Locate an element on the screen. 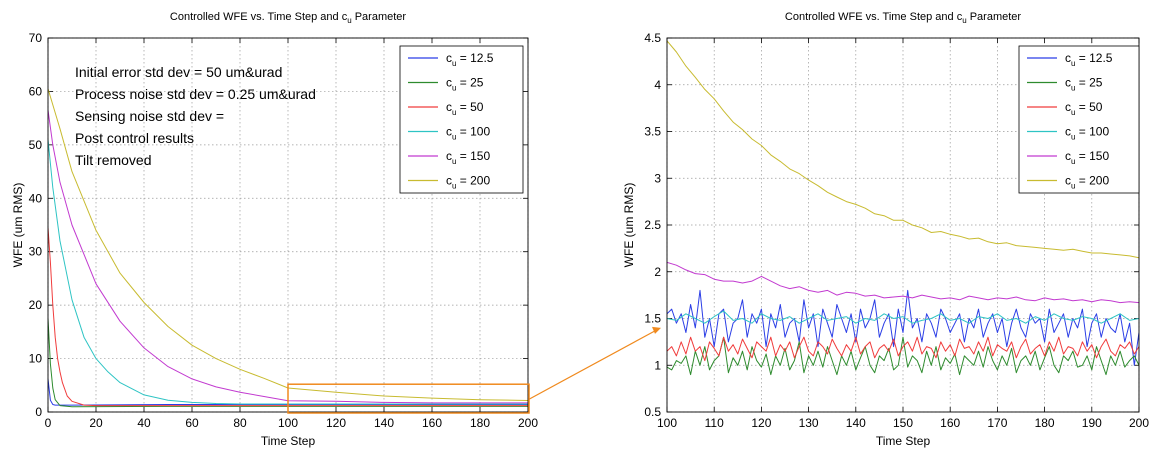 The image size is (1153, 451). y-tick-label: 60 is located at coordinates (36, 91).